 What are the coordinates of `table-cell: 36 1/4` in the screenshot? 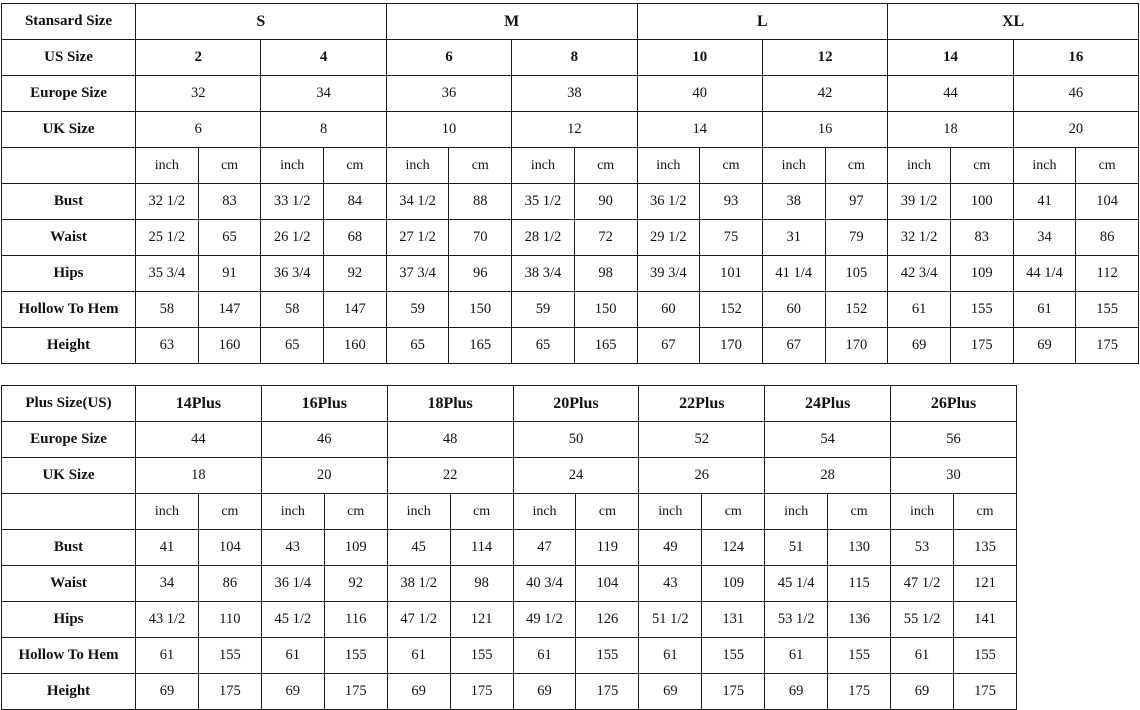 It's located at (292, 583).